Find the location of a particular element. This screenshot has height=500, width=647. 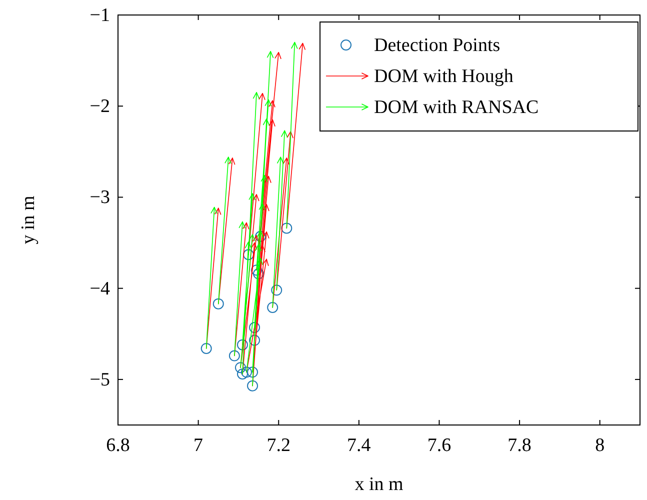

x-tick-label: 6.8 is located at coordinates (118, 445).